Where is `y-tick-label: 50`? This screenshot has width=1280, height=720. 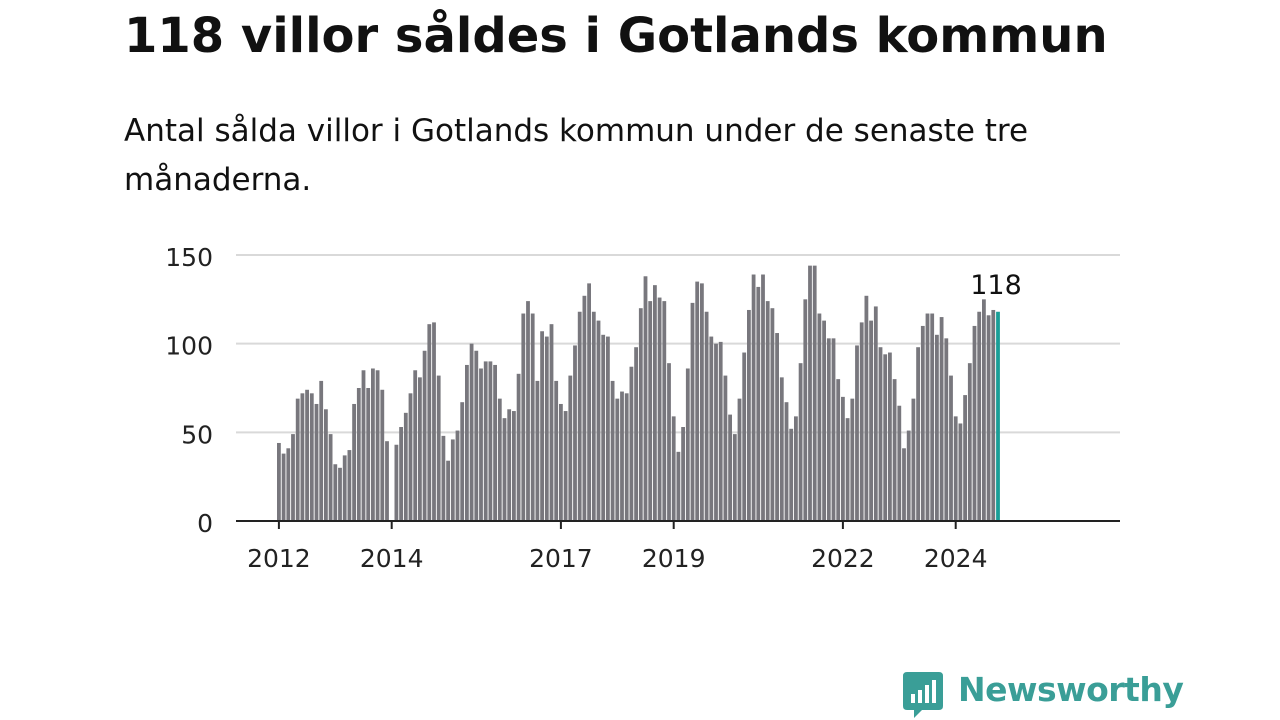 y-tick-label: 50 is located at coordinates (197, 434).